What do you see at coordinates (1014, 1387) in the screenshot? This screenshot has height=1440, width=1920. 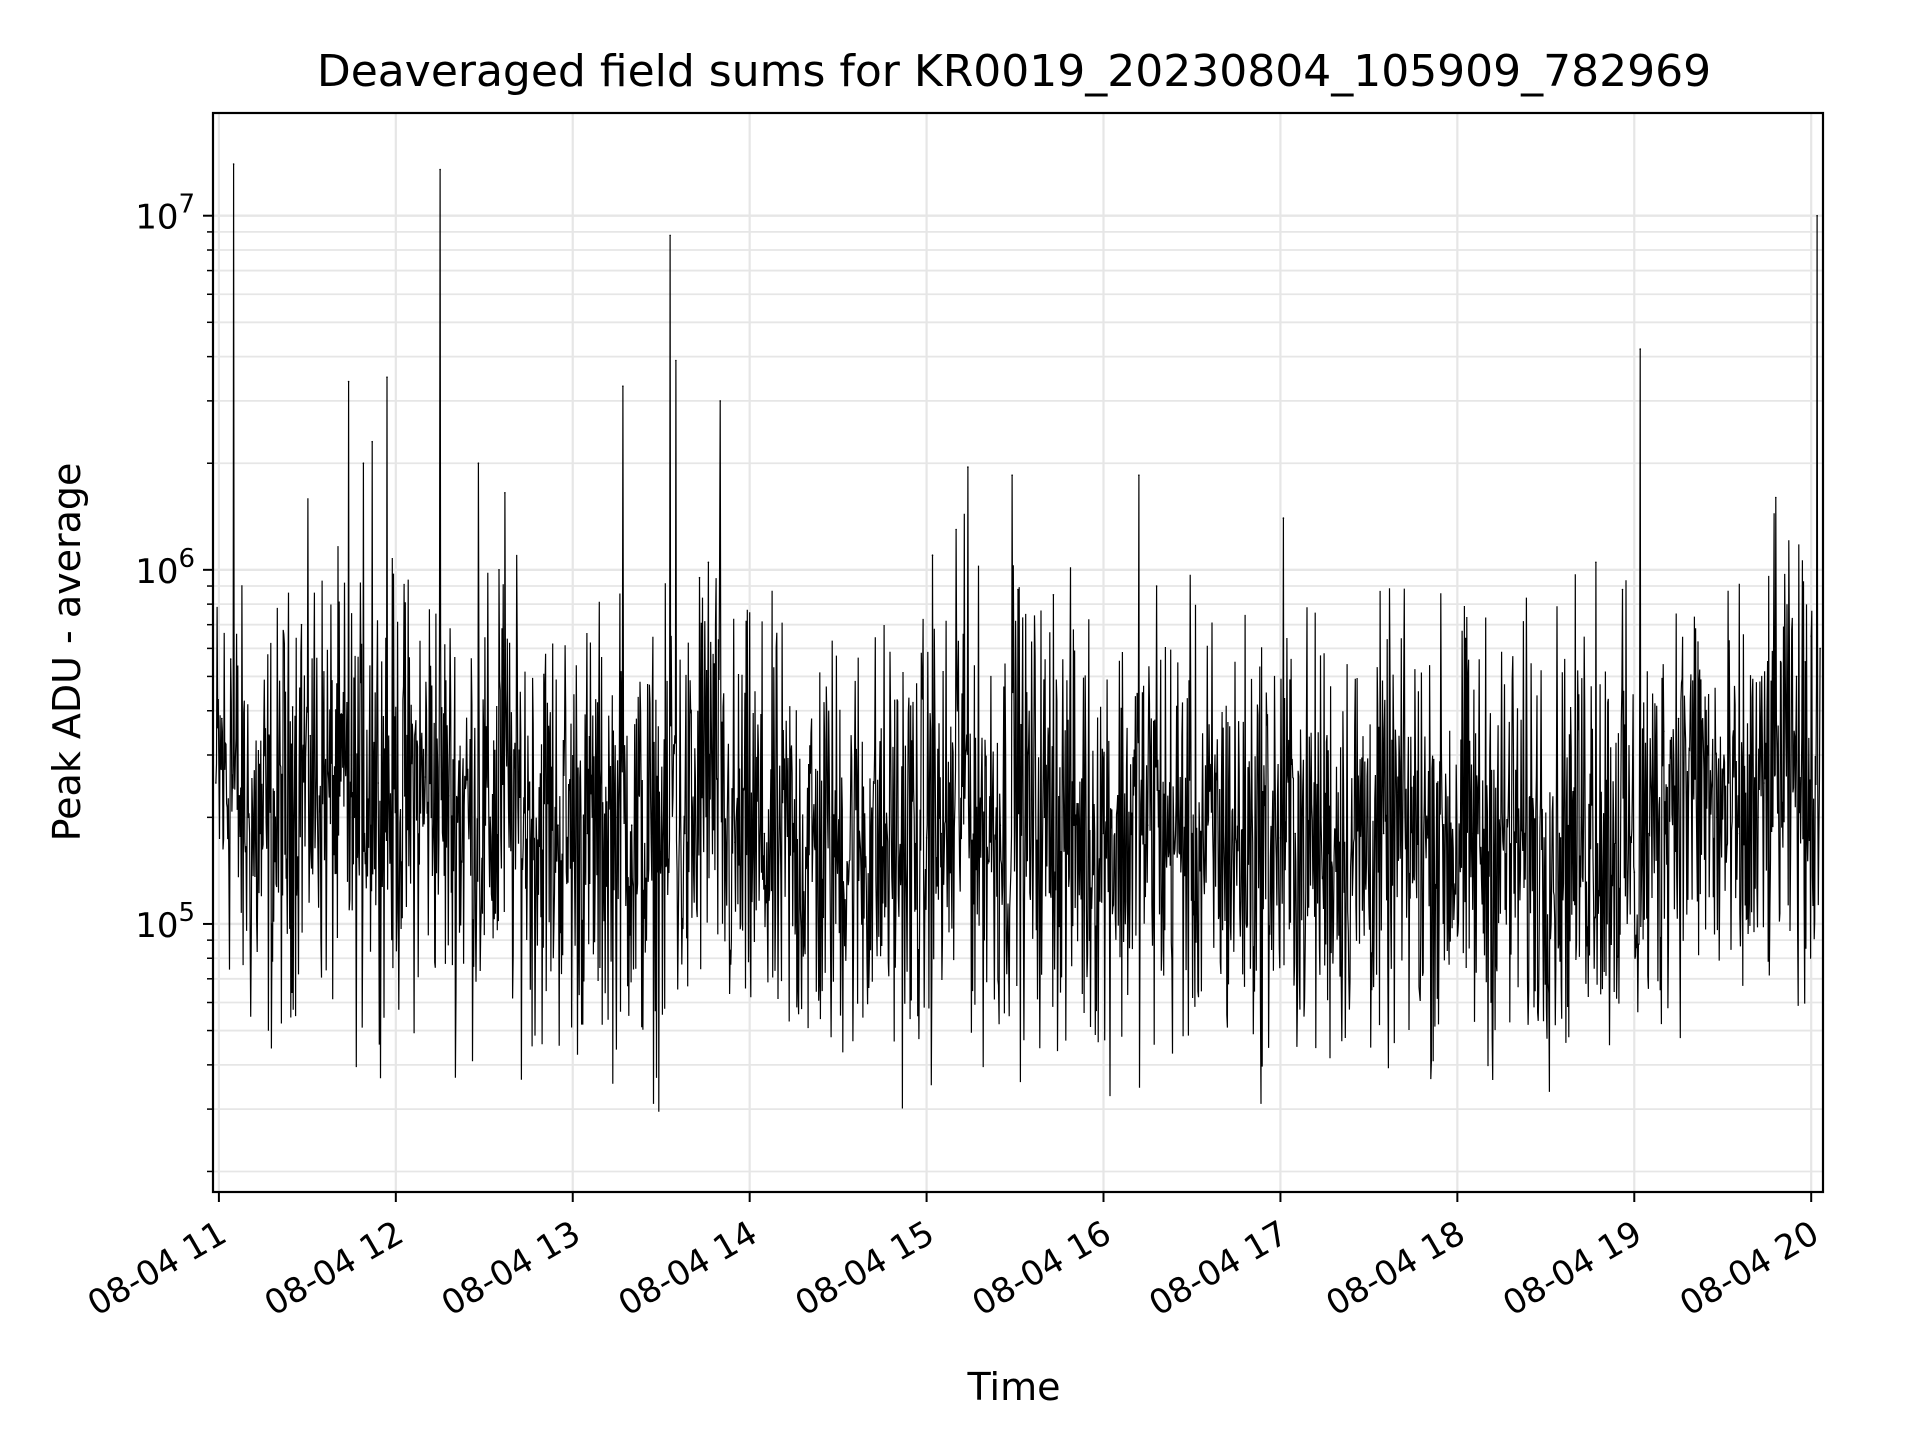 I see `x-axis-label: Time` at bounding box center [1014, 1387].